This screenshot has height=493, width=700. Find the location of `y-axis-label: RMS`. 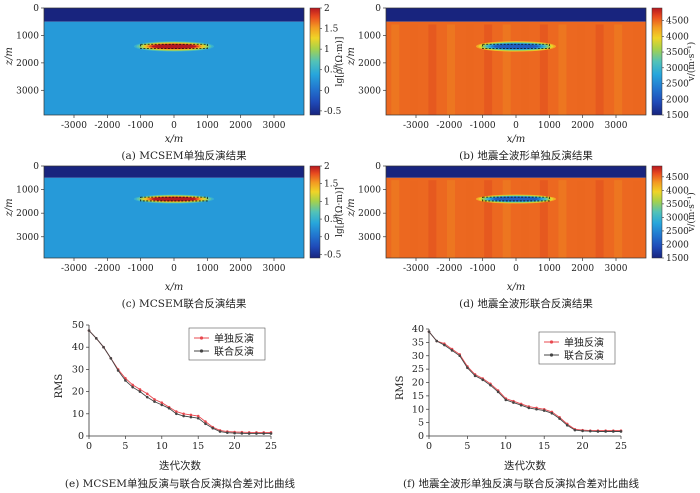

y-axis-label: RMS is located at coordinates (400, 387).